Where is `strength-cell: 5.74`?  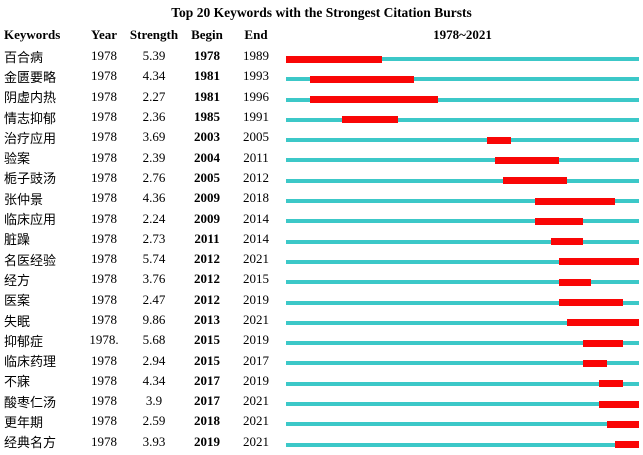
strength-cell: 5.74 is located at coordinates (154, 259).